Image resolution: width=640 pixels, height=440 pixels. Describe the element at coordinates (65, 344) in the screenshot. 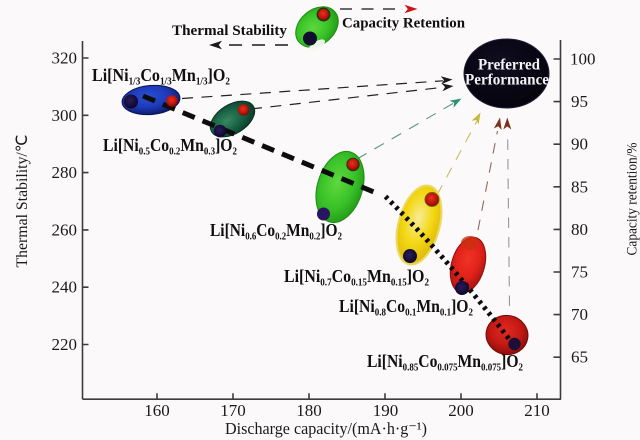

I see `svg-text: 220` at that location.